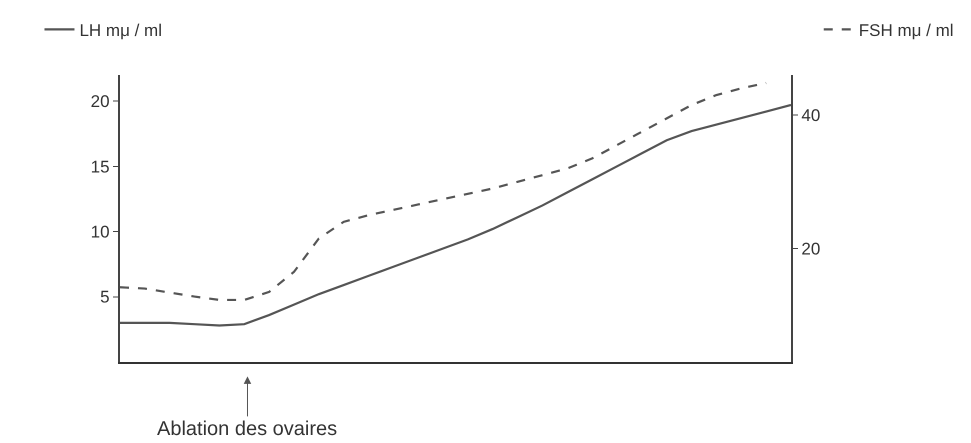 This screenshot has width=971, height=443. What do you see at coordinates (100, 232) in the screenshot?
I see `y-tick-label: 10` at bounding box center [100, 232].